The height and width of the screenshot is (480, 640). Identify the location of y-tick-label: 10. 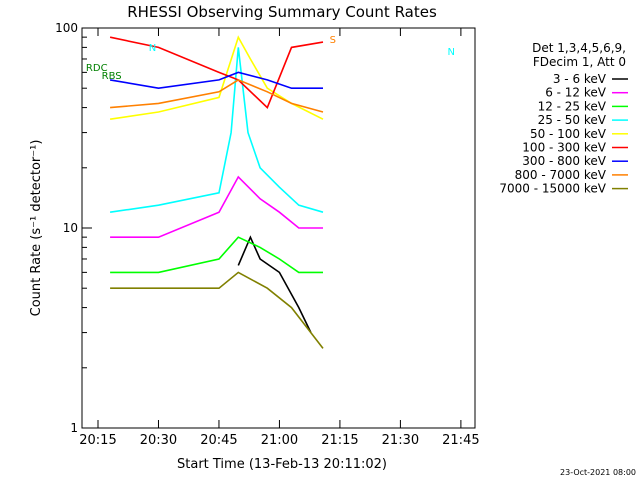
(70, 228).